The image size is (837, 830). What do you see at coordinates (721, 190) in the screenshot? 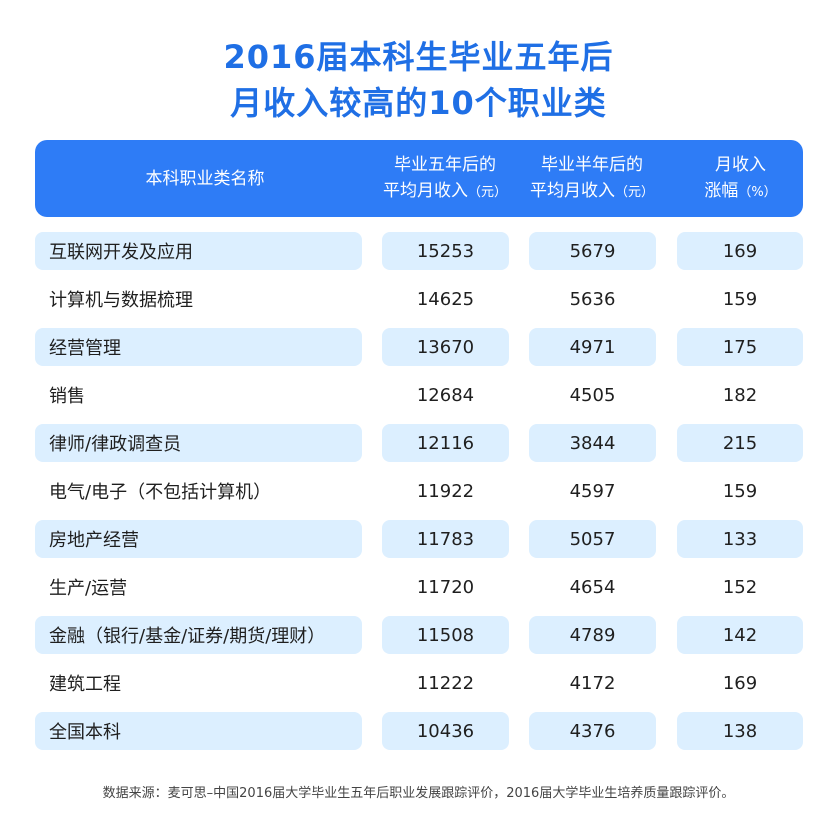
I see `header-growth-line2: 涨幅` at bounding box center [721, 190].